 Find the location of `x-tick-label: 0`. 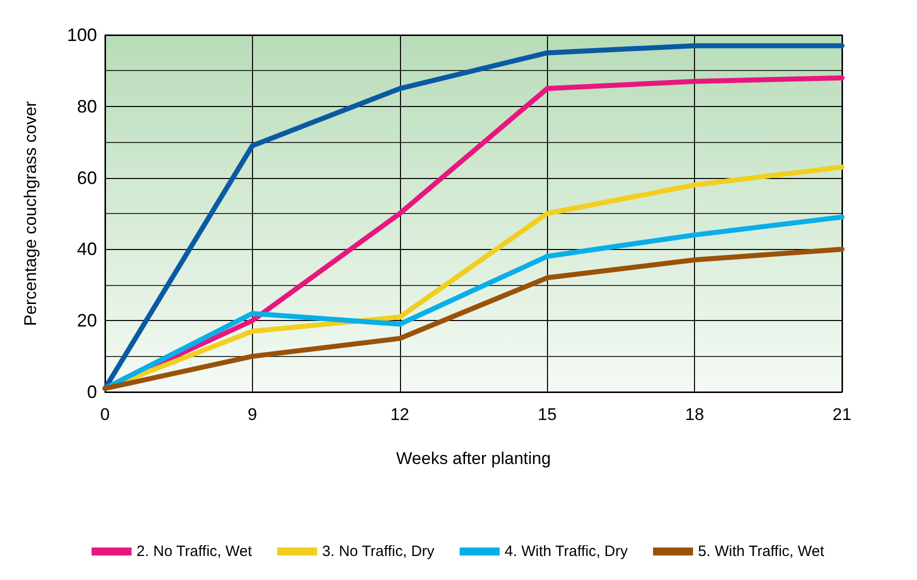

x-tick-label: 0 is located at coordinates (105, 414).